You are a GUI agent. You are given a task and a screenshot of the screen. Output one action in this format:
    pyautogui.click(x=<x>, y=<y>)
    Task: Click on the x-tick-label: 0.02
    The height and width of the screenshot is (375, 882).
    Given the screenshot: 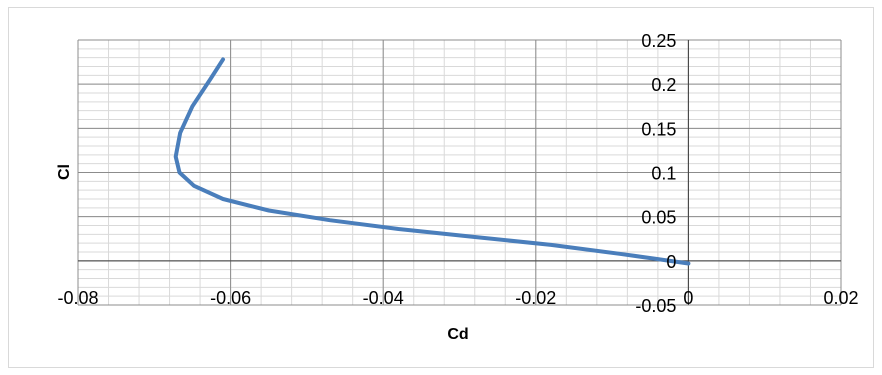 What is the action you would take?
    pyautogui.click(x=840, y=298)
    